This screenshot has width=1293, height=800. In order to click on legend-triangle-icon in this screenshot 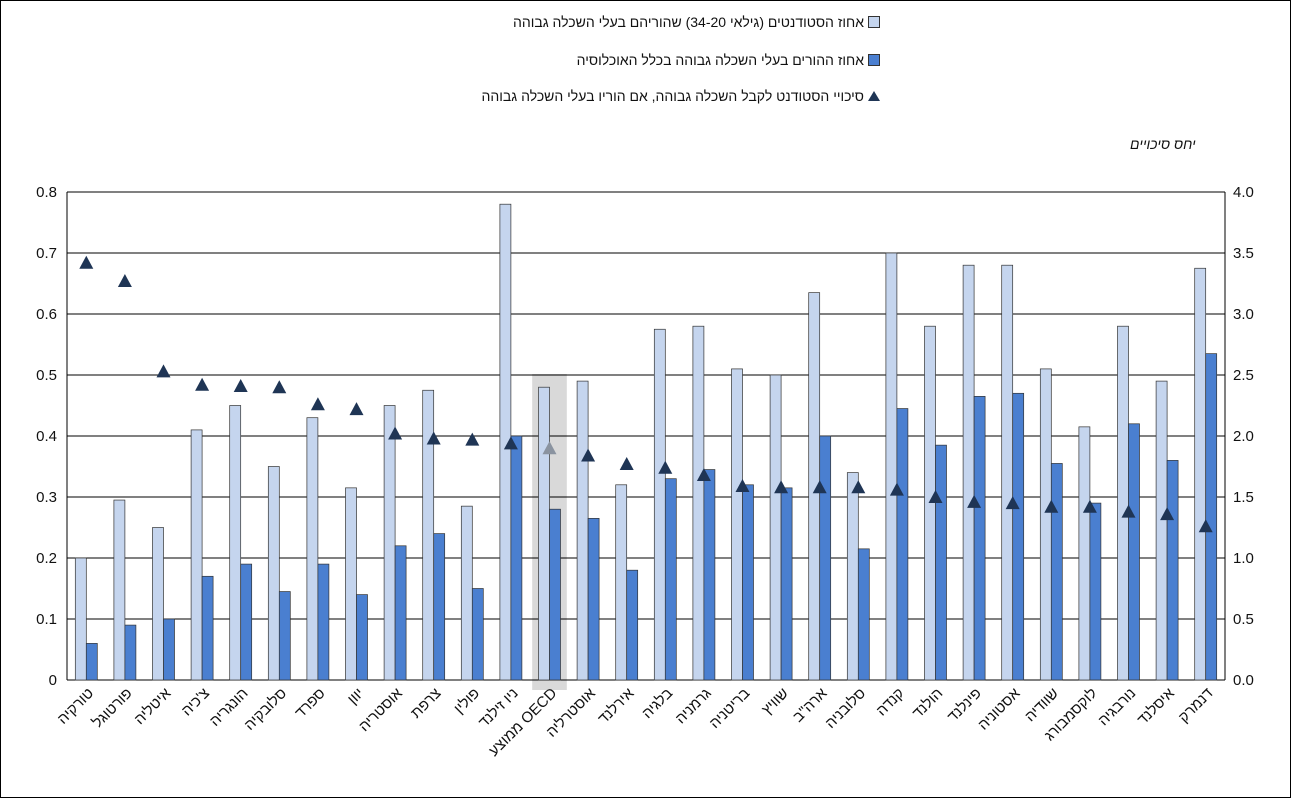, I will do `click(874, 96)`.